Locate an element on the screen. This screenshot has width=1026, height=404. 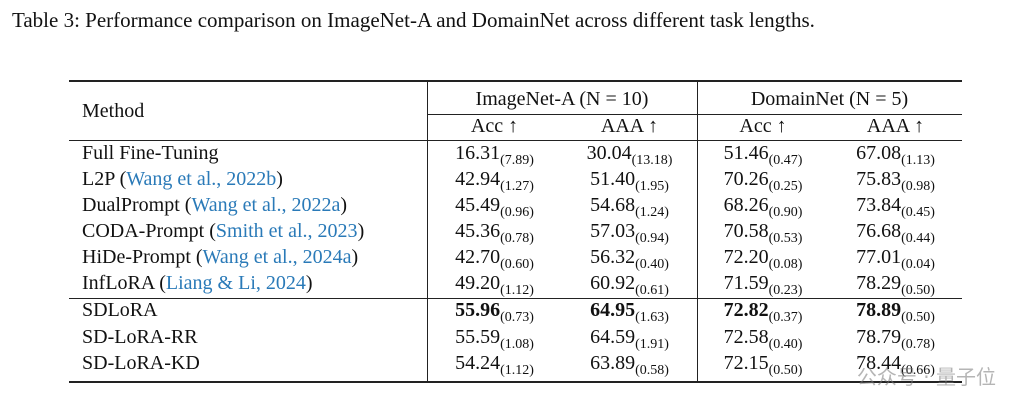
std-value: (1.24) is located at coordinates (652, 212).